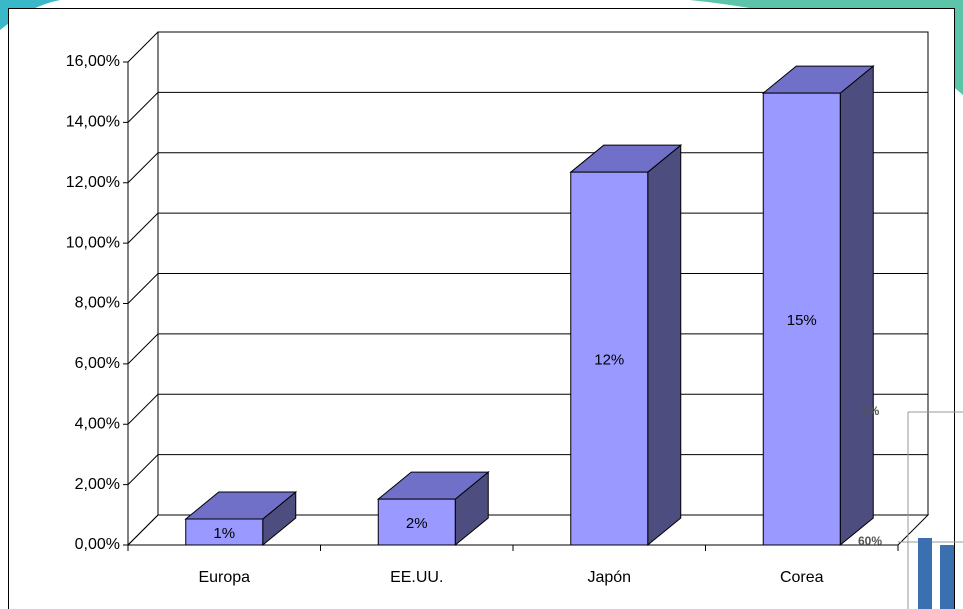 This screenshot has height=609, width=963. I want to click on y-tick-label: 8,00%, so click(97, 303).